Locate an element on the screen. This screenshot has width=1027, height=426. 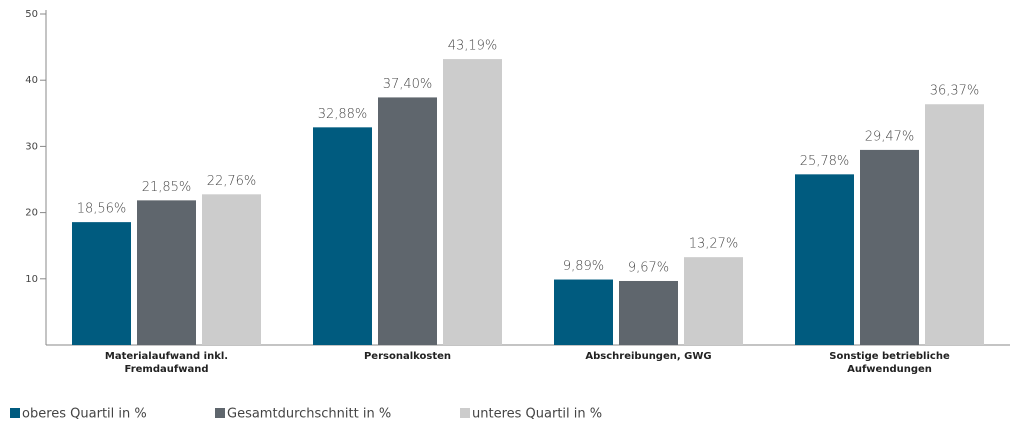
y-tick-label: 20 is located at coordinates (31, 213).